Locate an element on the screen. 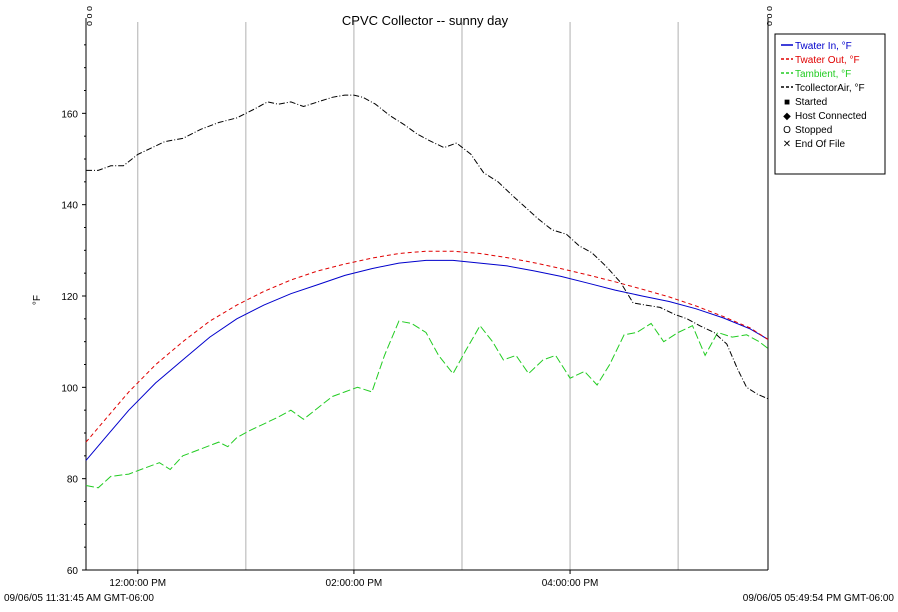 This screenshot has height=612, width=898. y-ticks: 60 80 100 120 140 160 is located at coordinates (73, 310).